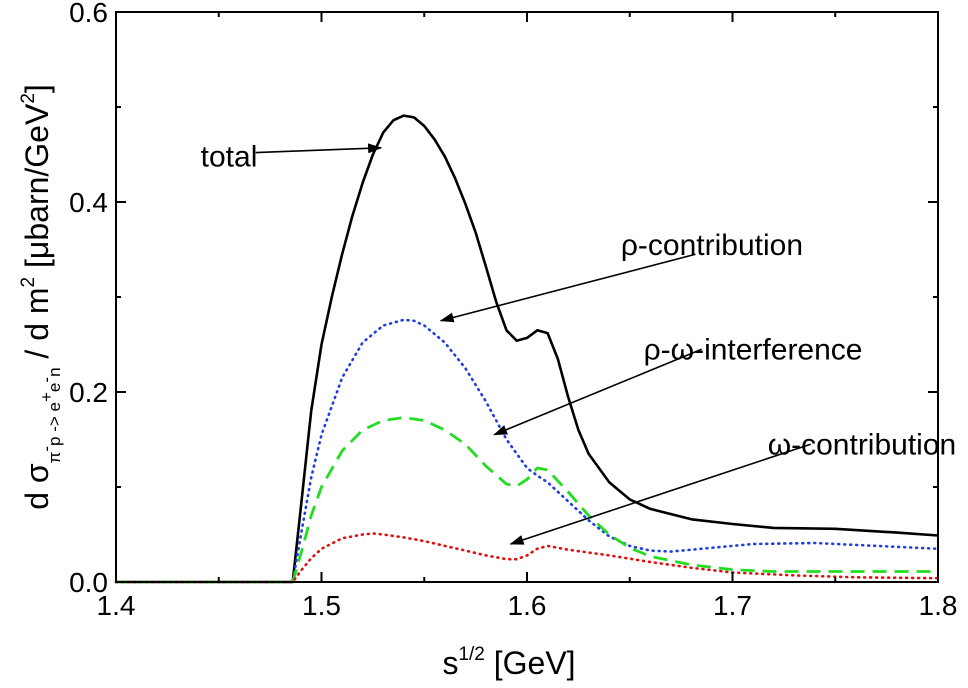  Describe the element at coordinates (46, 380) in the screenshot. I see `y-axis-title-sub-sup3: -` at that location.